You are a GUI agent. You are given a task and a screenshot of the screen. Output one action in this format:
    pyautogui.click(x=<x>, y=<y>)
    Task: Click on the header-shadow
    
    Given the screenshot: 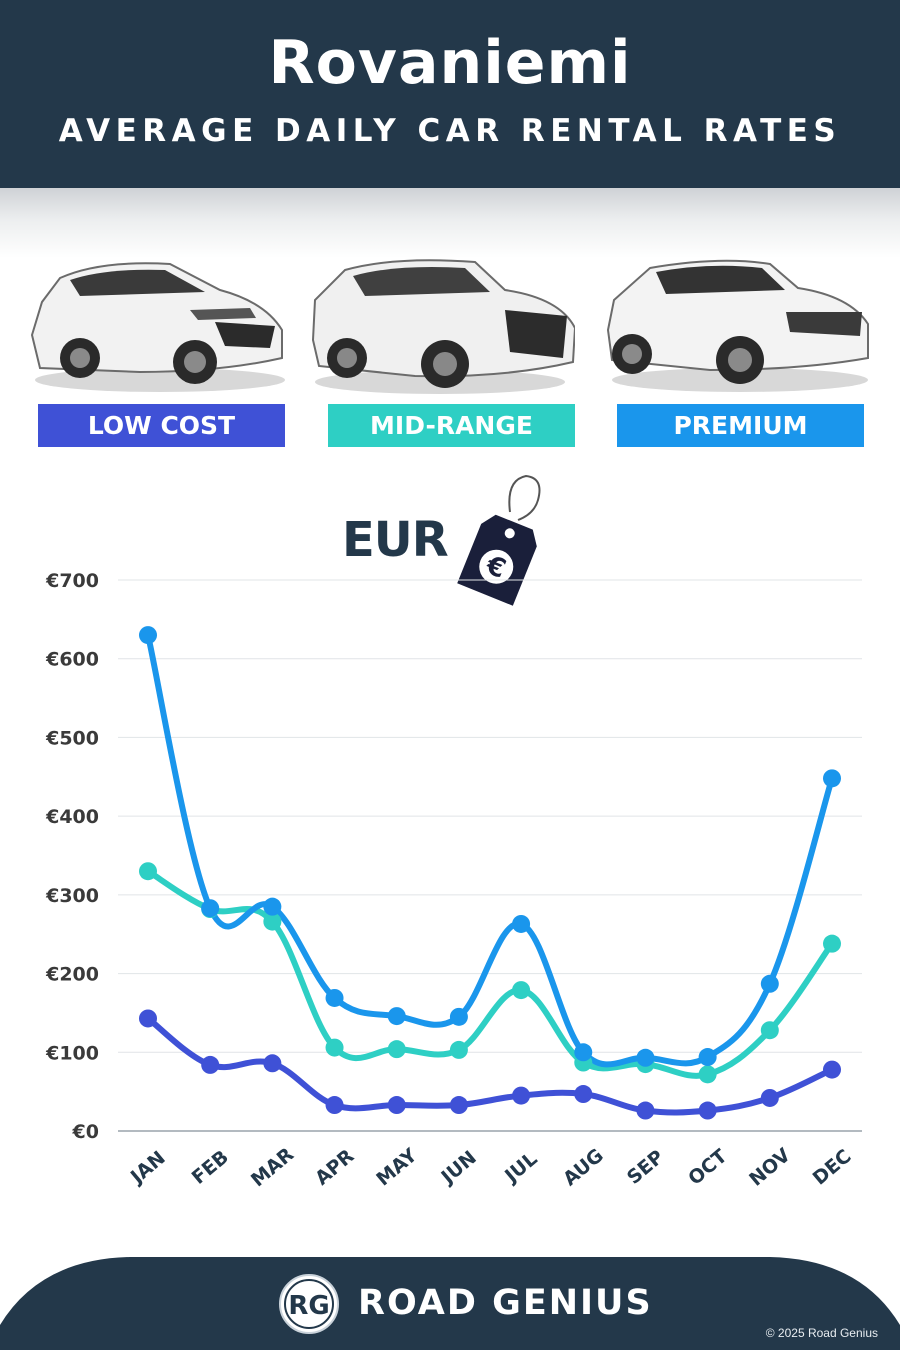 What is the action you would take?
    pyautogui.click(x=450, y=223)
    